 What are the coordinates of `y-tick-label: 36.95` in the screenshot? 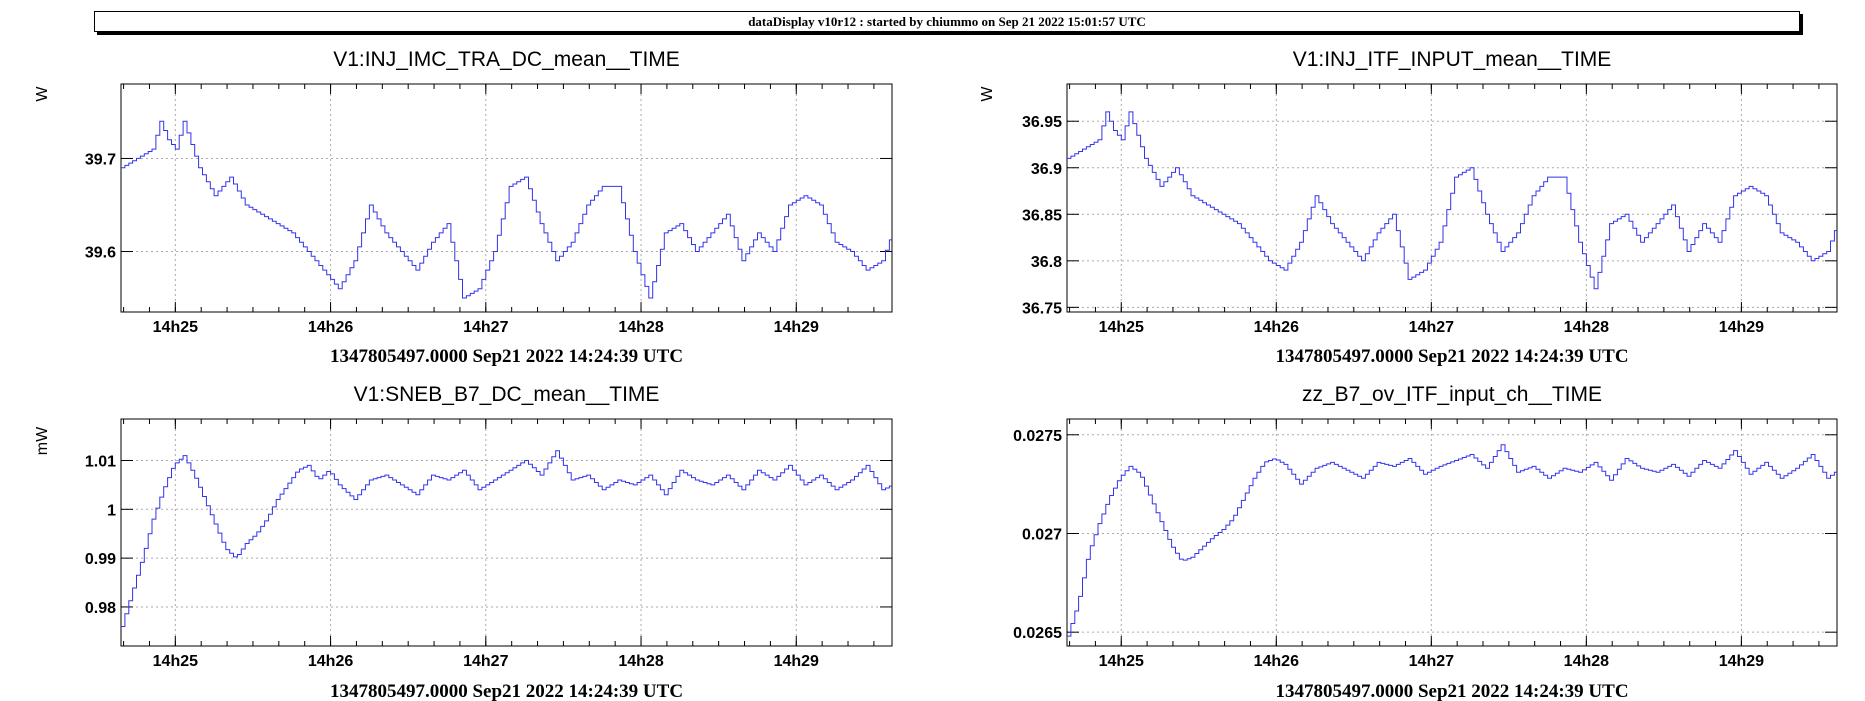 It's located at (1042, 122).